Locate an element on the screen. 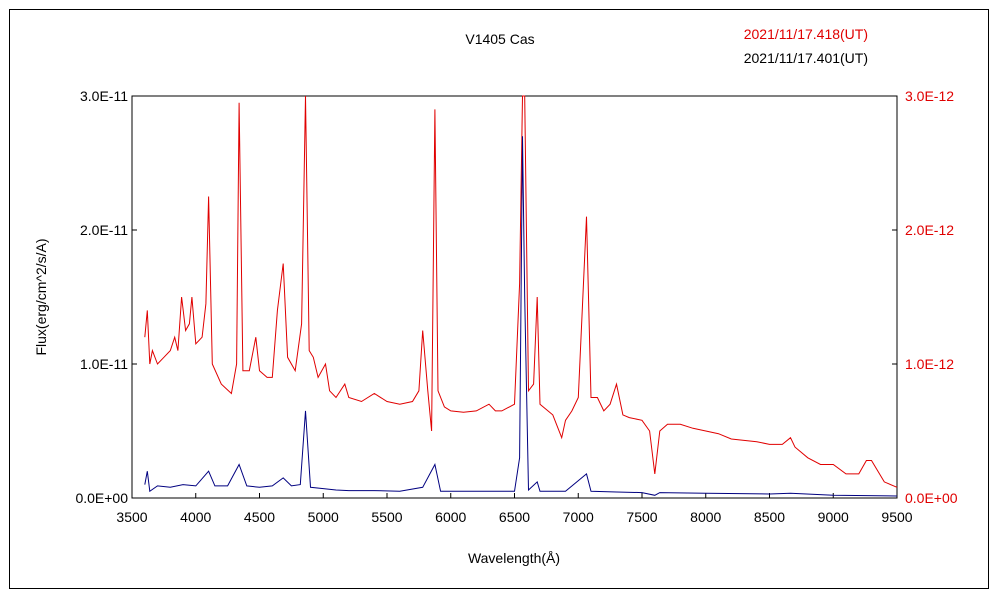 Image resolution: width=1000 pixels, height=600 pixels. x-tick-label: 8500 is located at coordinates (769, 517).